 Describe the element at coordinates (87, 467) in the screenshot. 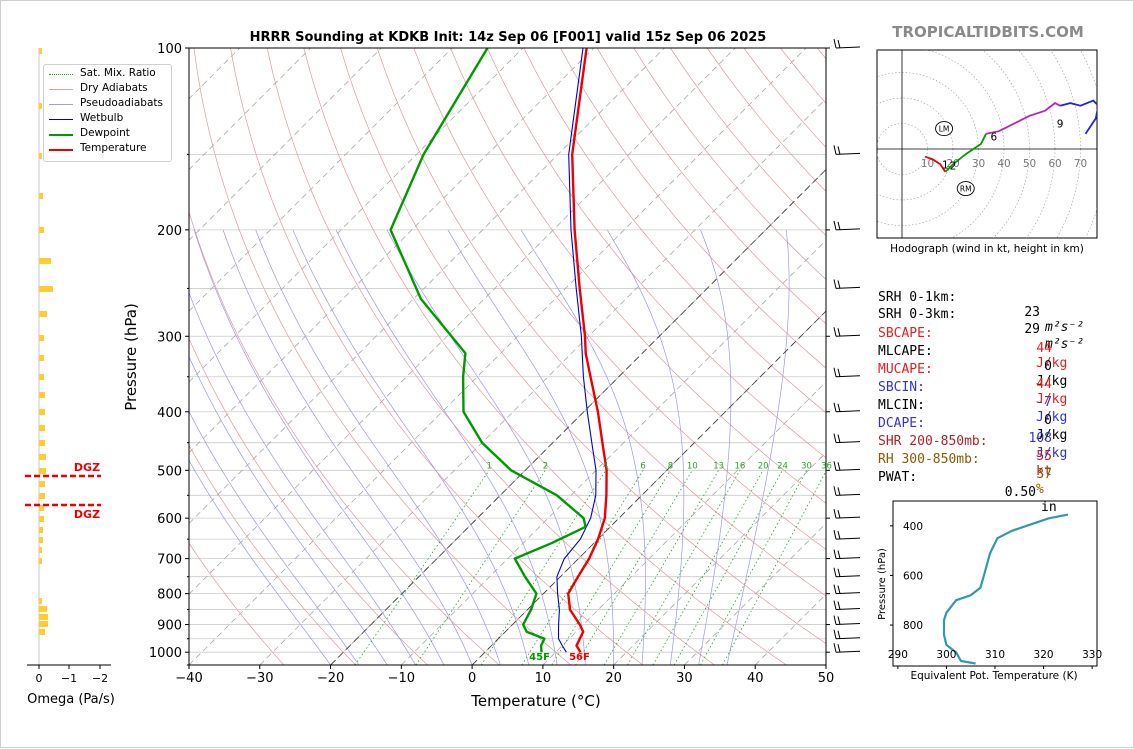

I see `dgz-label: DGZ` at that location.